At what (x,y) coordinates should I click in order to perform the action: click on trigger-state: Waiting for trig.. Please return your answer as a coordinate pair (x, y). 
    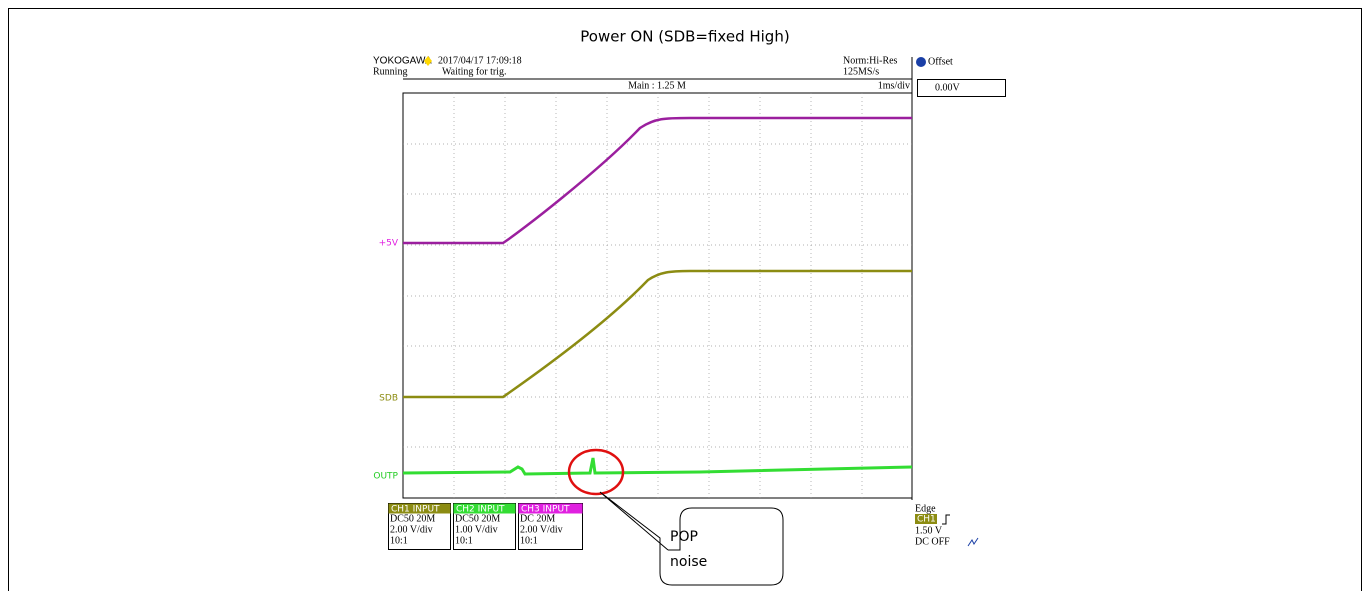
    Looking at the image, I should click on (474, 71).